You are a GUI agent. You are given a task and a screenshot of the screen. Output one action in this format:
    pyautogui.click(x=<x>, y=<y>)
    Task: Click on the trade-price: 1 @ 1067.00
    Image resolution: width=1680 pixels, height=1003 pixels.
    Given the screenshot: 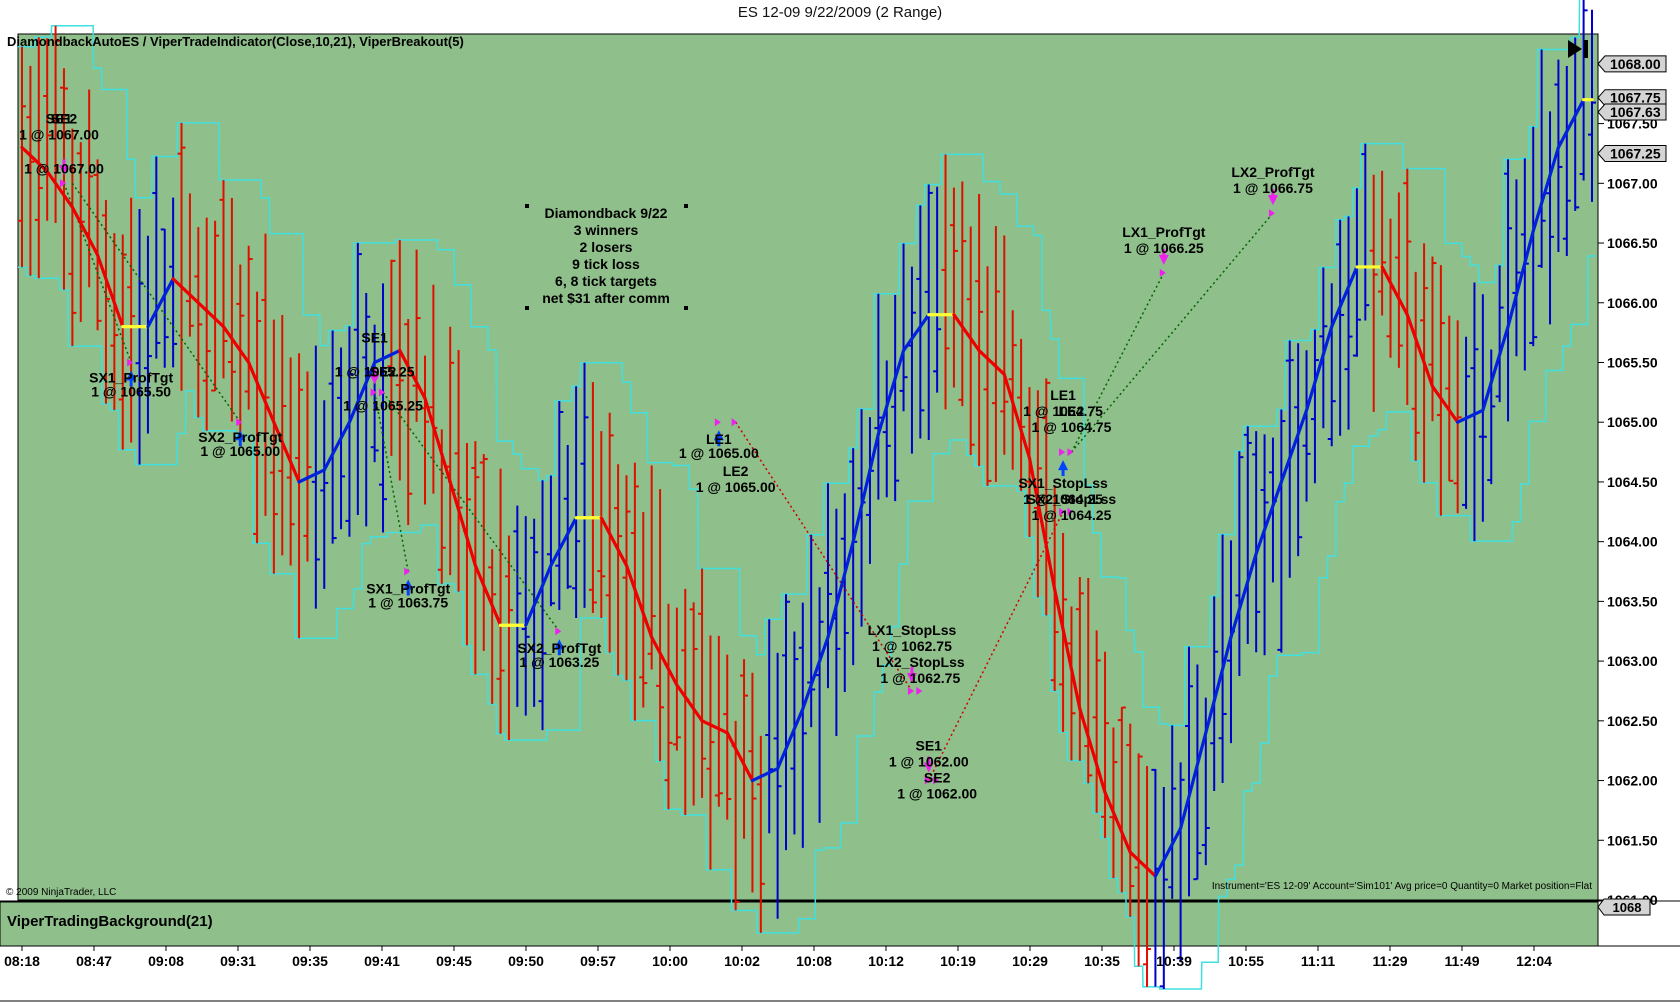 What is the action you would take?
    pyautogui.click(x=64, y=168)
    